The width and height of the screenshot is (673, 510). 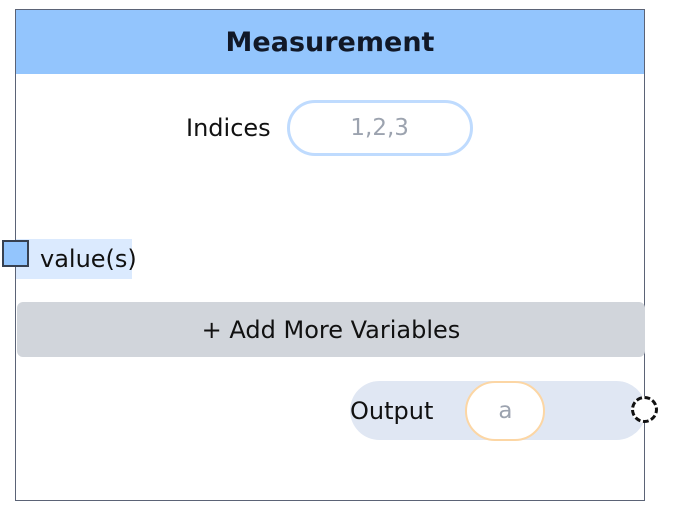 I want to click on output-row: Output, so click(x=498, y=410).